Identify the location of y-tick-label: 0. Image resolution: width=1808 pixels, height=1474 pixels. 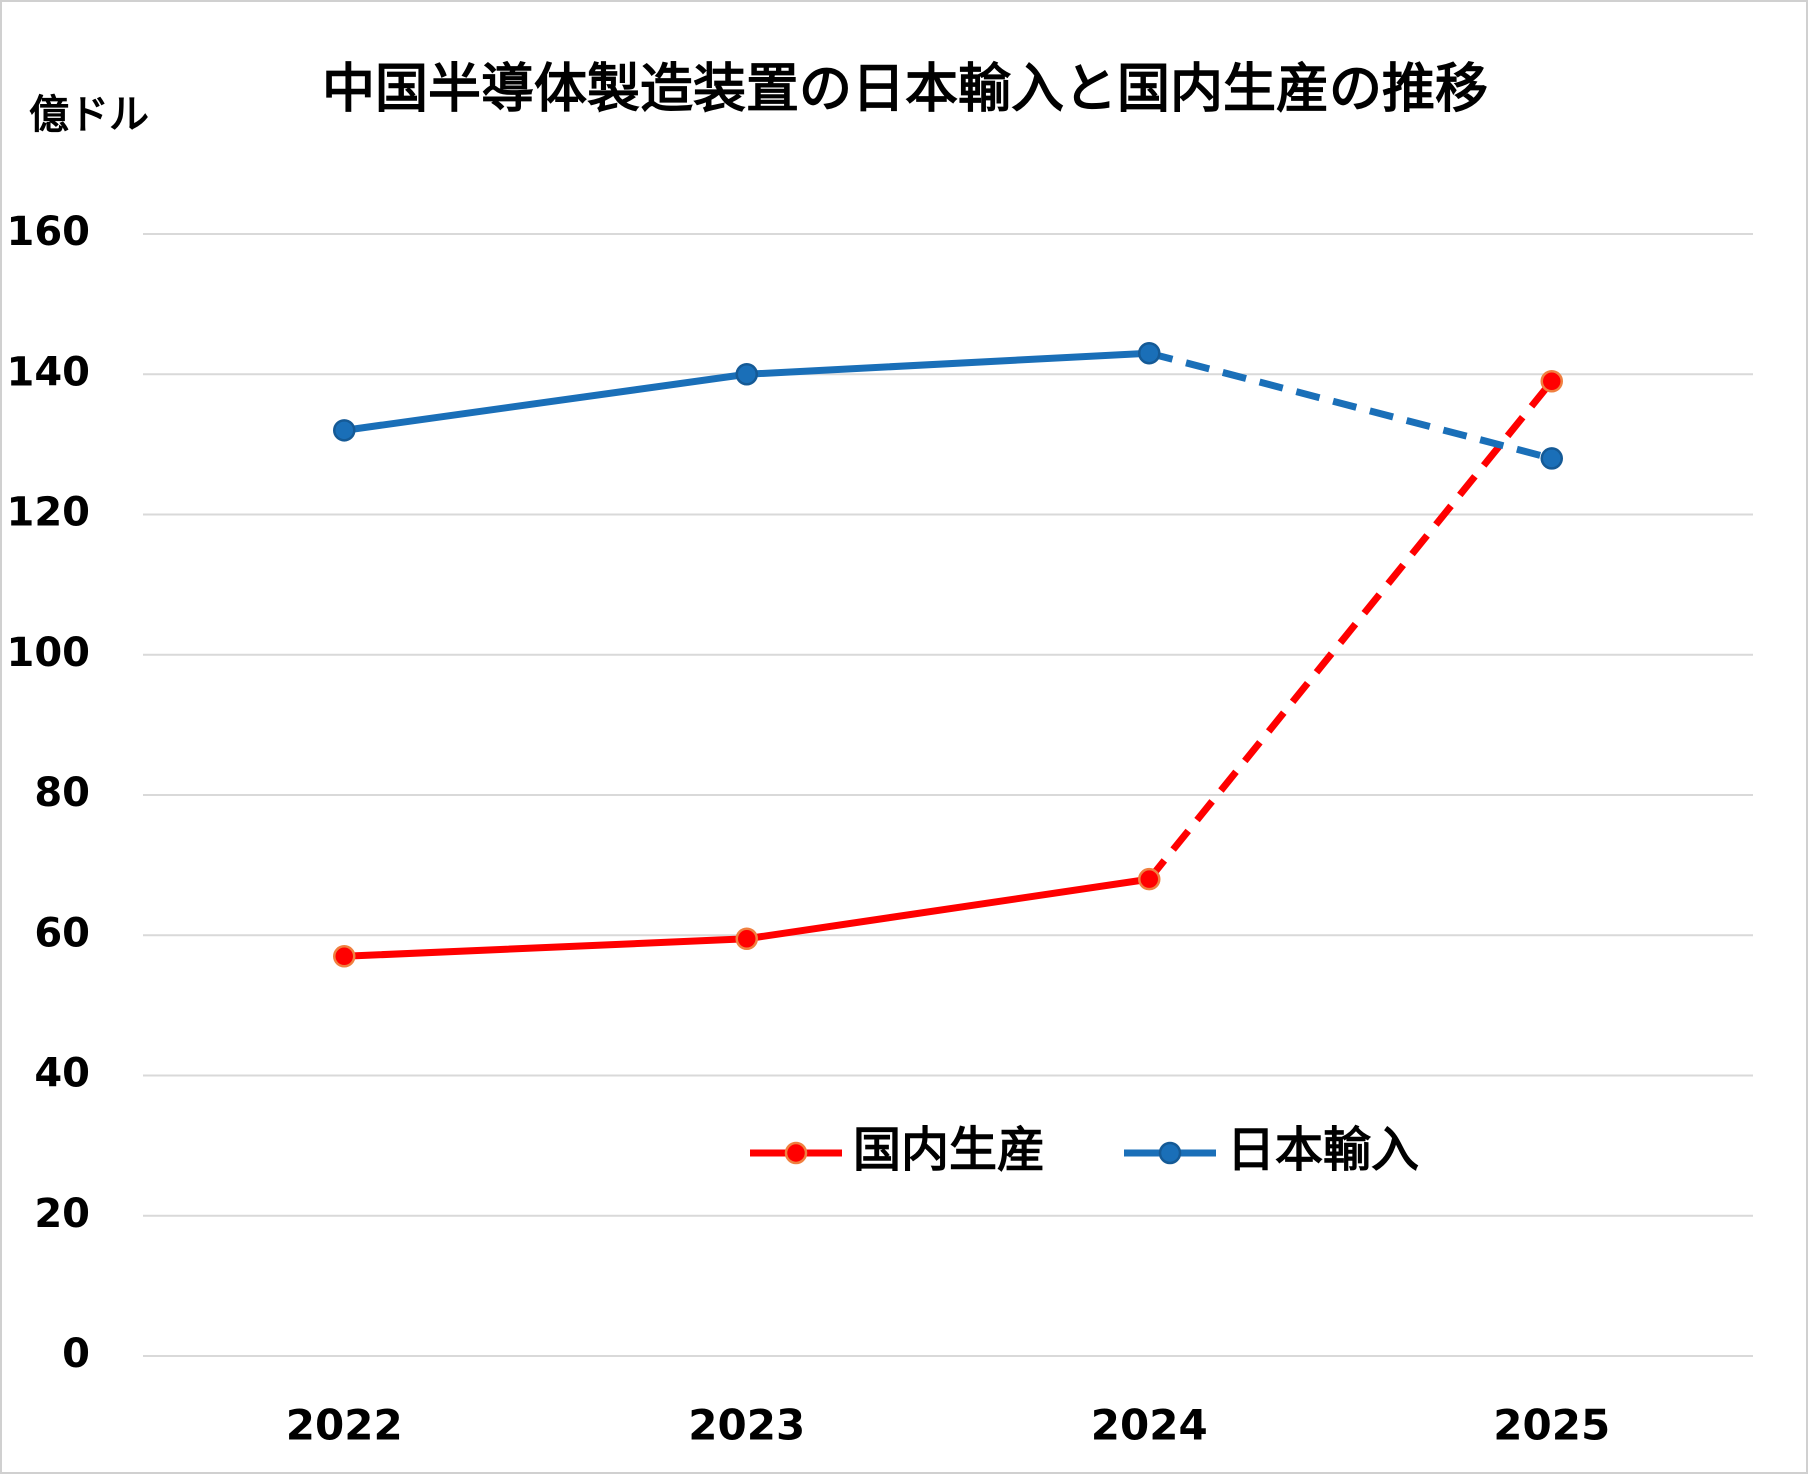
(76, 1354).